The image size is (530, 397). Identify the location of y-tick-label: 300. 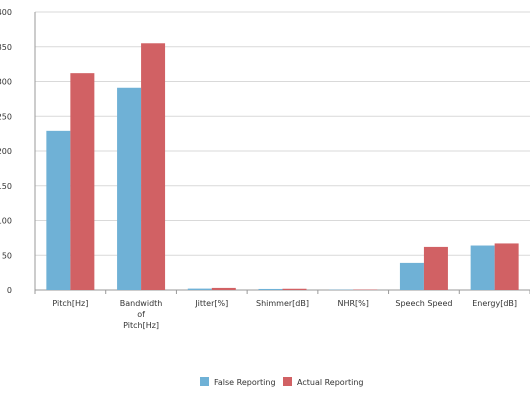
(6, 82).